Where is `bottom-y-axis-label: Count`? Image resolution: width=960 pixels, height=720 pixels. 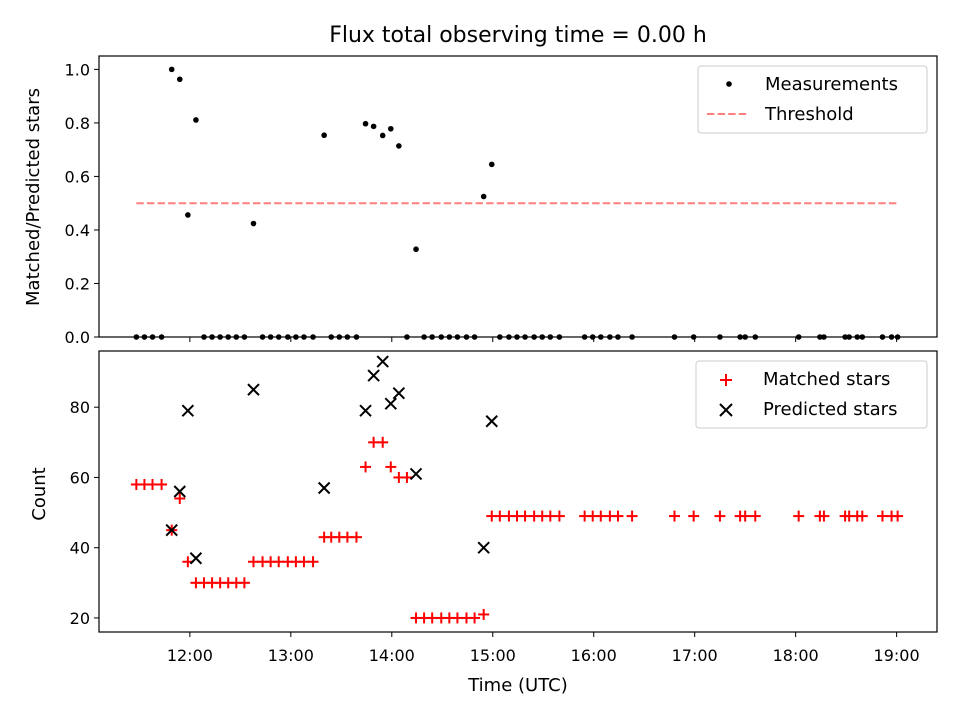
bottom-y-axis-label: Count is located at coordinates (39, 493).